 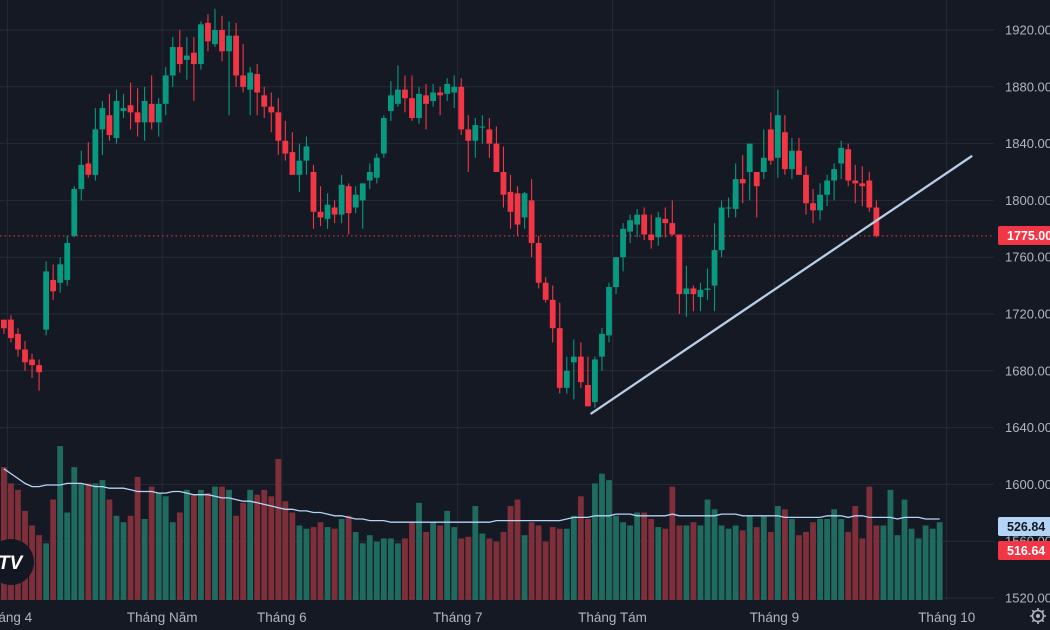 I want to click on tradingview-logo-icon: TV, so click(x=17, y=562).